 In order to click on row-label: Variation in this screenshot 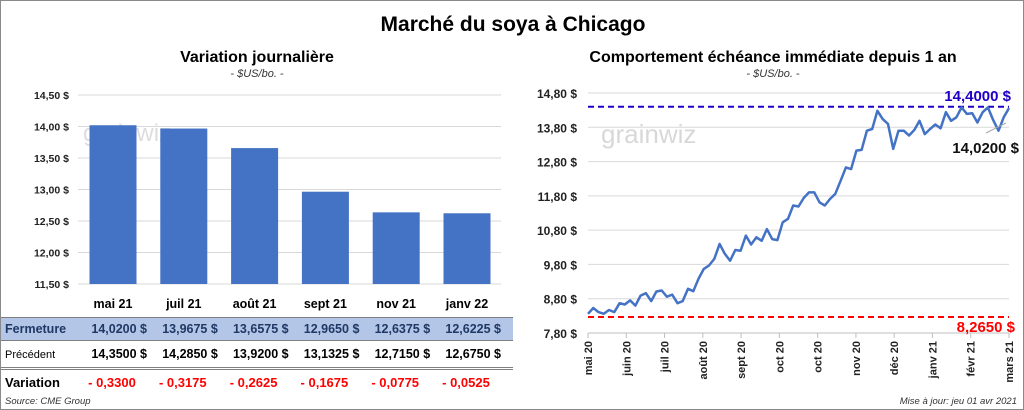, I will do `click(32, 382)`.